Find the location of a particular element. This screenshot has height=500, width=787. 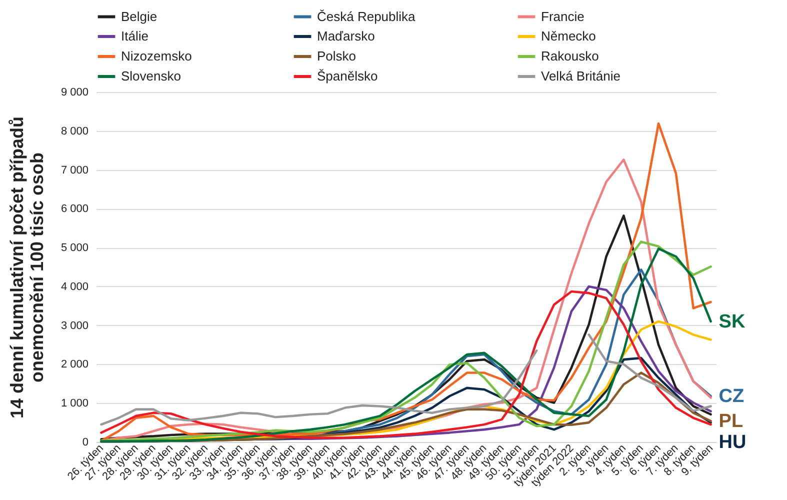

legend-label: Itálie is located at coordinates (134, 36).